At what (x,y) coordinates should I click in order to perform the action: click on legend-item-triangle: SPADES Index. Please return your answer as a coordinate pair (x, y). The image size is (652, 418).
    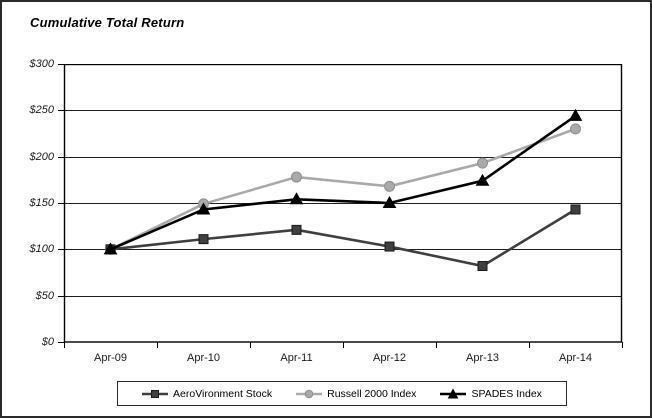
    Looking at the image, I should click on (491, 393).